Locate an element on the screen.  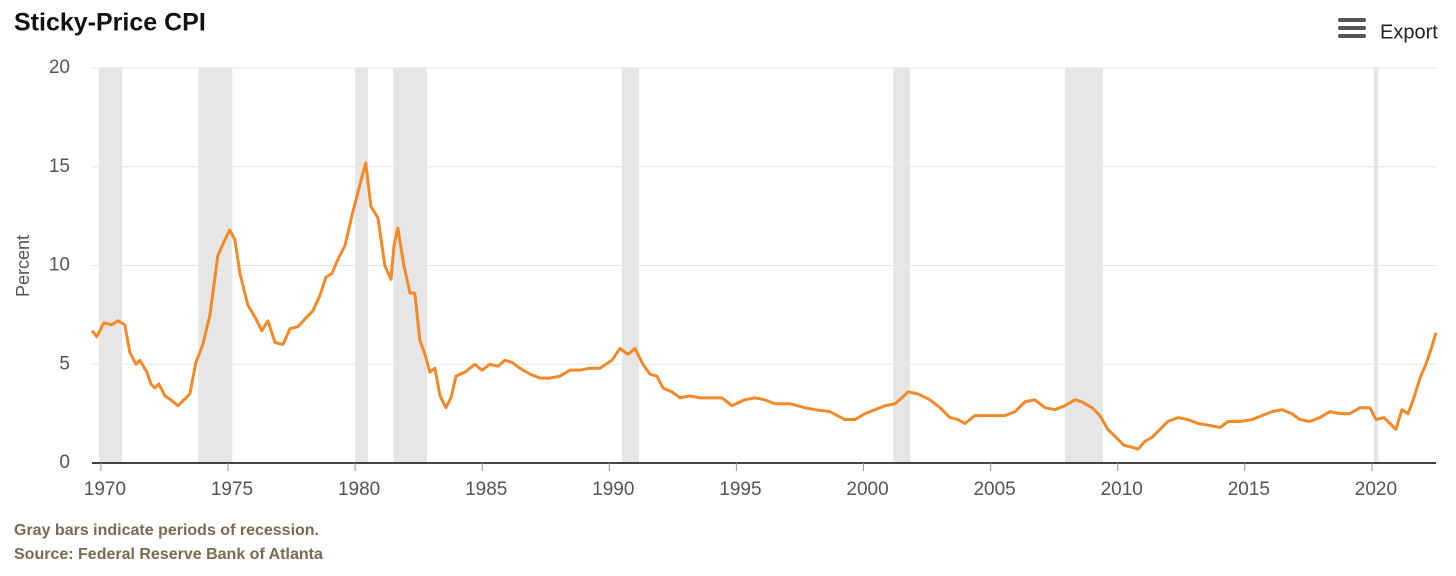
x-tick-label: 2000 is located at coordinates (867, 489).